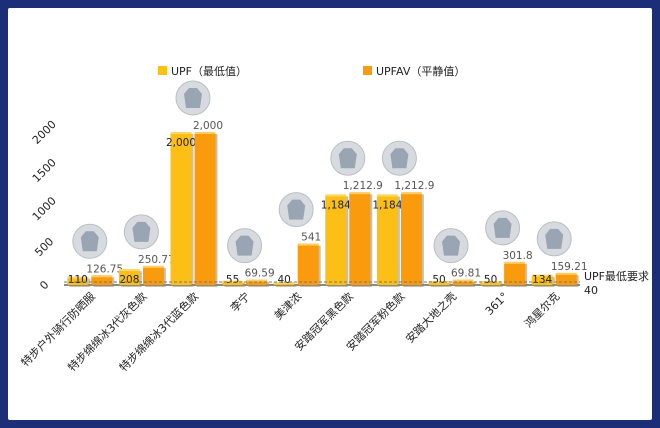 The height and width of the screenshot is (428, 660). What do you see at coordinates (44, 247) in the screenshot?
I see `y-tick-label-1: 500` at bounding box center [44, 247].